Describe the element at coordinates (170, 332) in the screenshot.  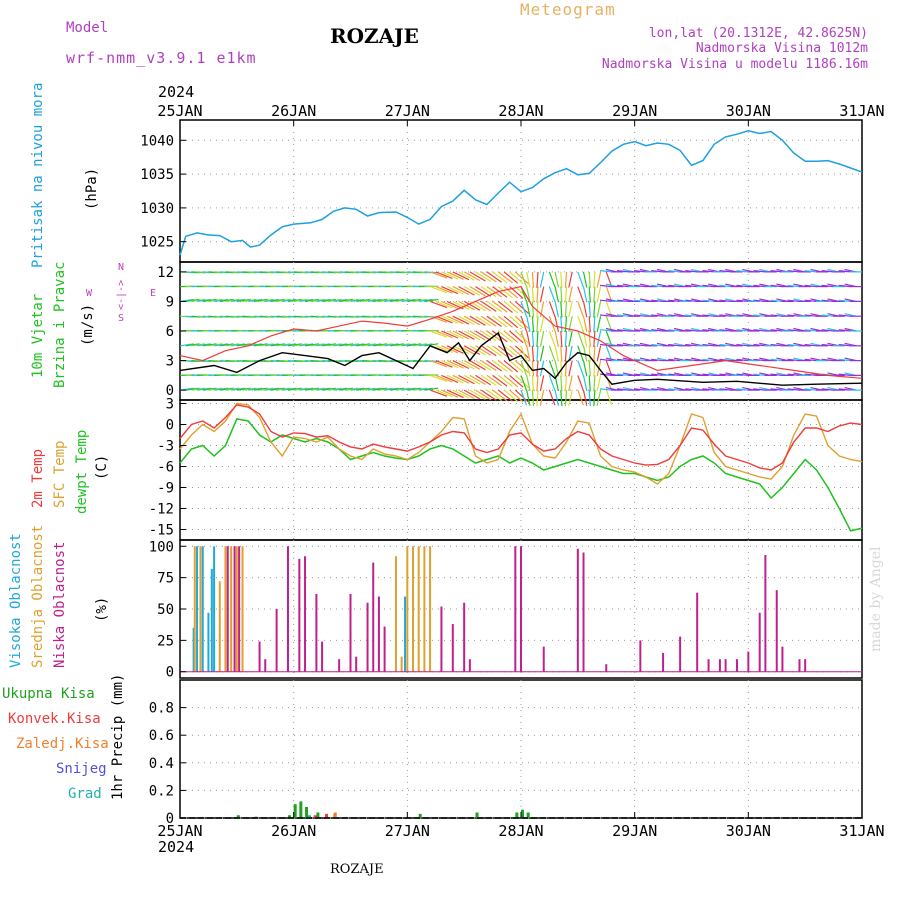
I see `wind-y-tick-label: 6` at that location.